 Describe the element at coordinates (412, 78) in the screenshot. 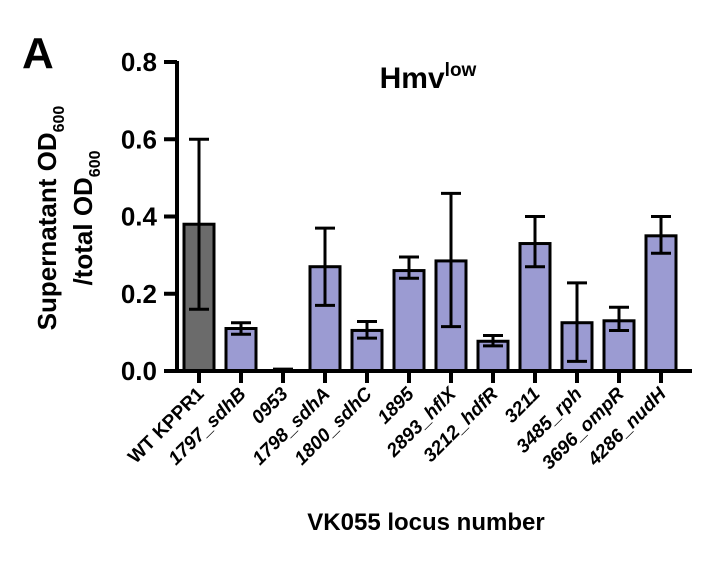

I see `chart-title-main: Hmv` at that location.